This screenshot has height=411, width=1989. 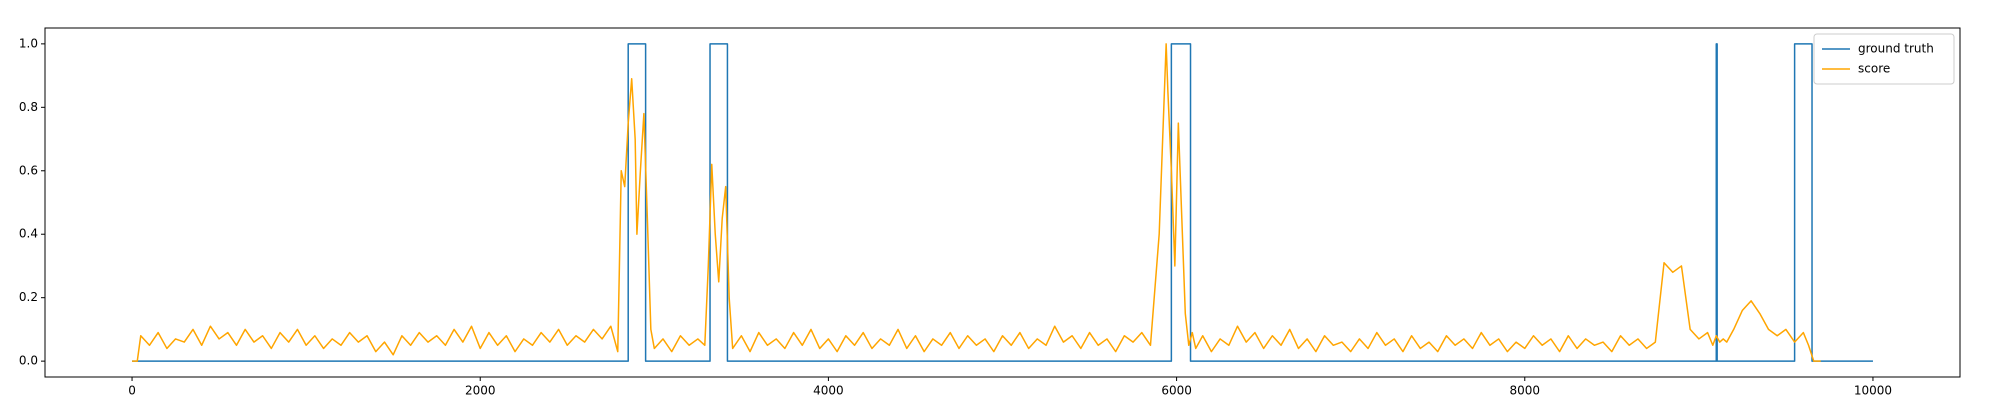 I want to click on y-tick-label: 0.4, so click(x=28, y=234).